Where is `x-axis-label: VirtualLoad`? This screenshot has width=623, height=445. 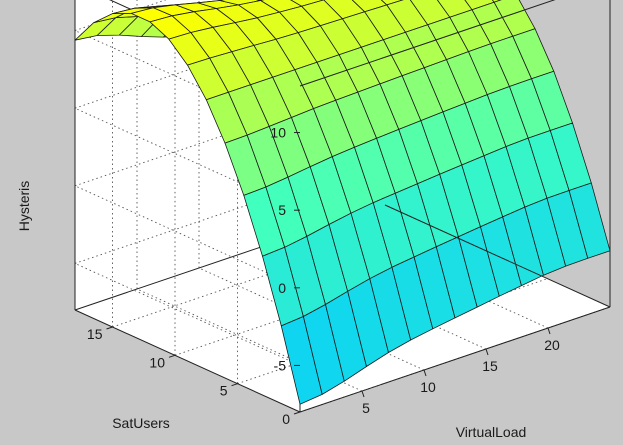 x-axis-label: VirtualLoad is located at coordinates (491, 432).